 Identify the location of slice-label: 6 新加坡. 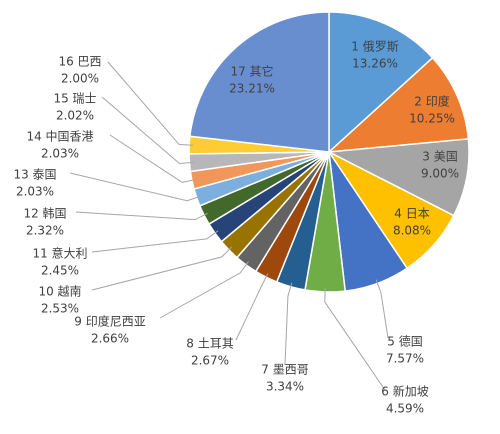
(404, 391).